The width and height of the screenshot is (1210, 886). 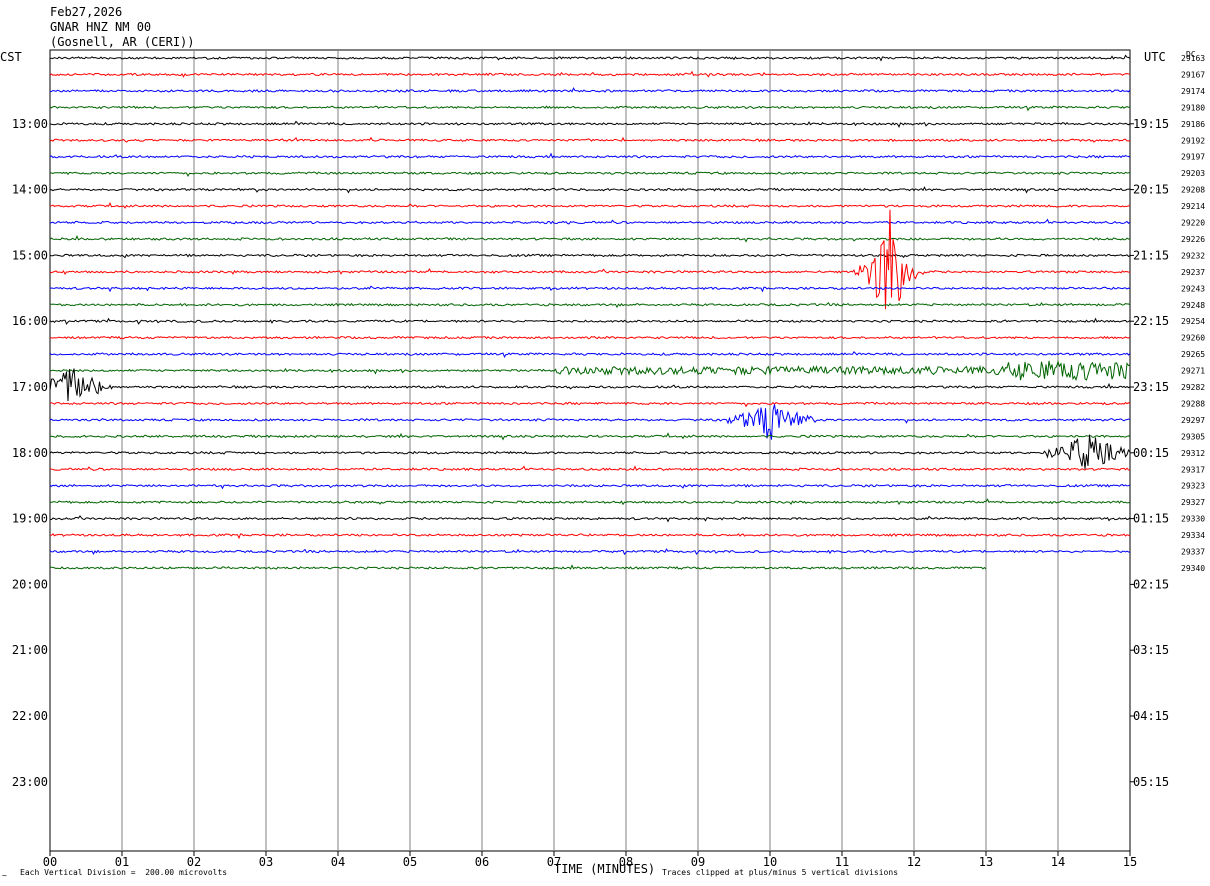 I want to click on left-time-label: 16:00, so click(x=30, y=321).